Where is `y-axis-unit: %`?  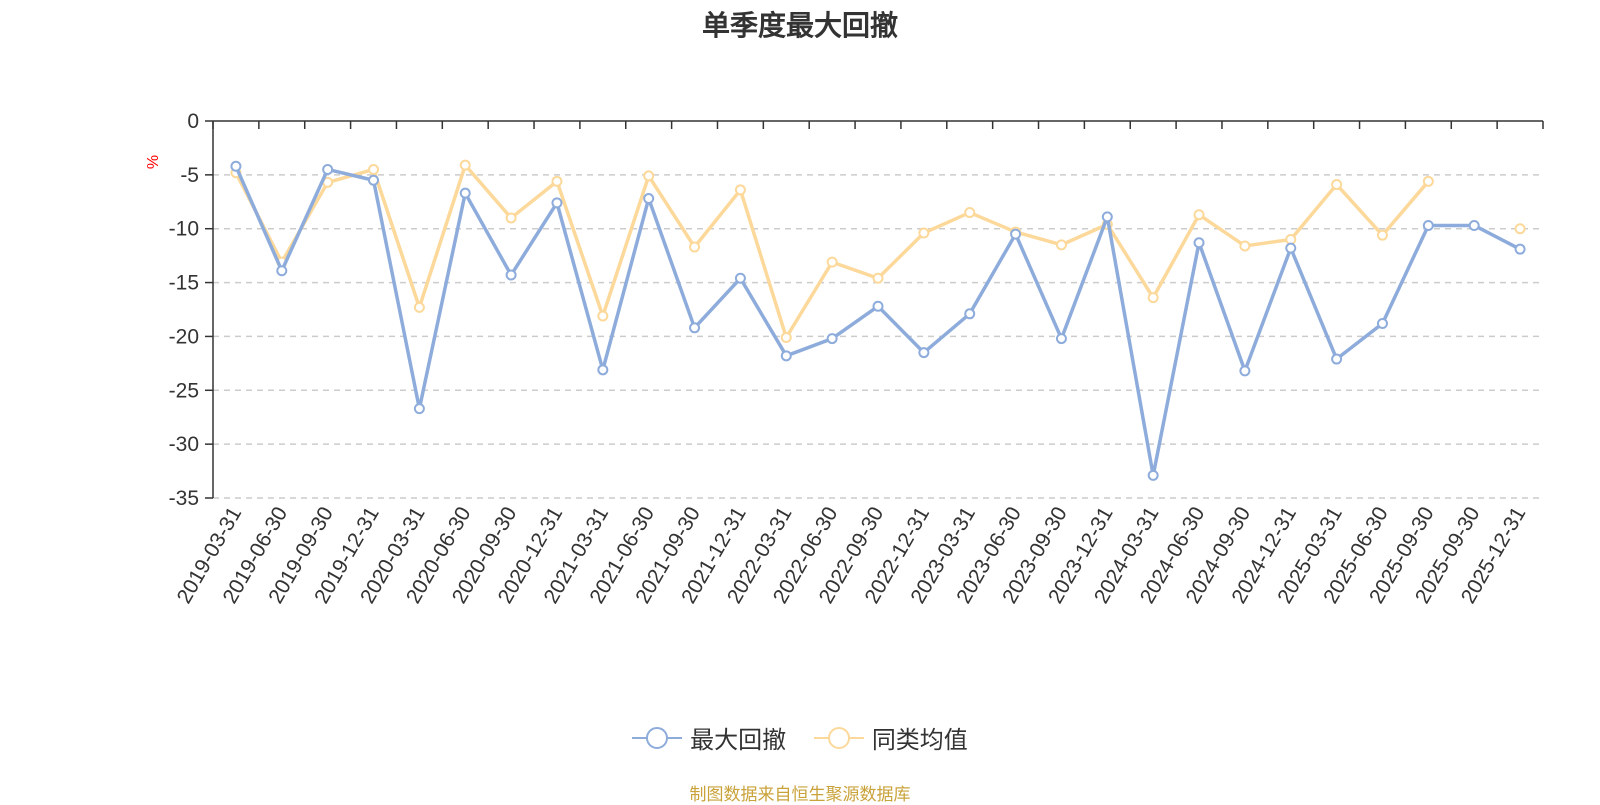
y-axis-unit: % is located at coordinates (153, 162).